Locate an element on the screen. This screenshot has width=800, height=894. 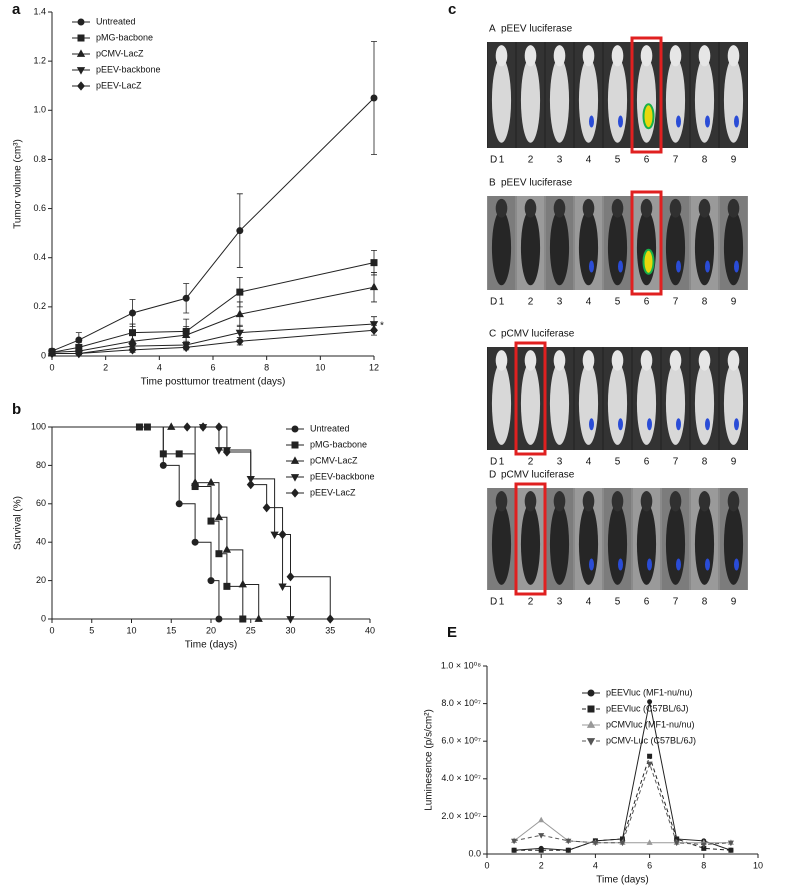
y-axis-label: Luminesence (p/s/cm²) is located at coordinates (429, 760).